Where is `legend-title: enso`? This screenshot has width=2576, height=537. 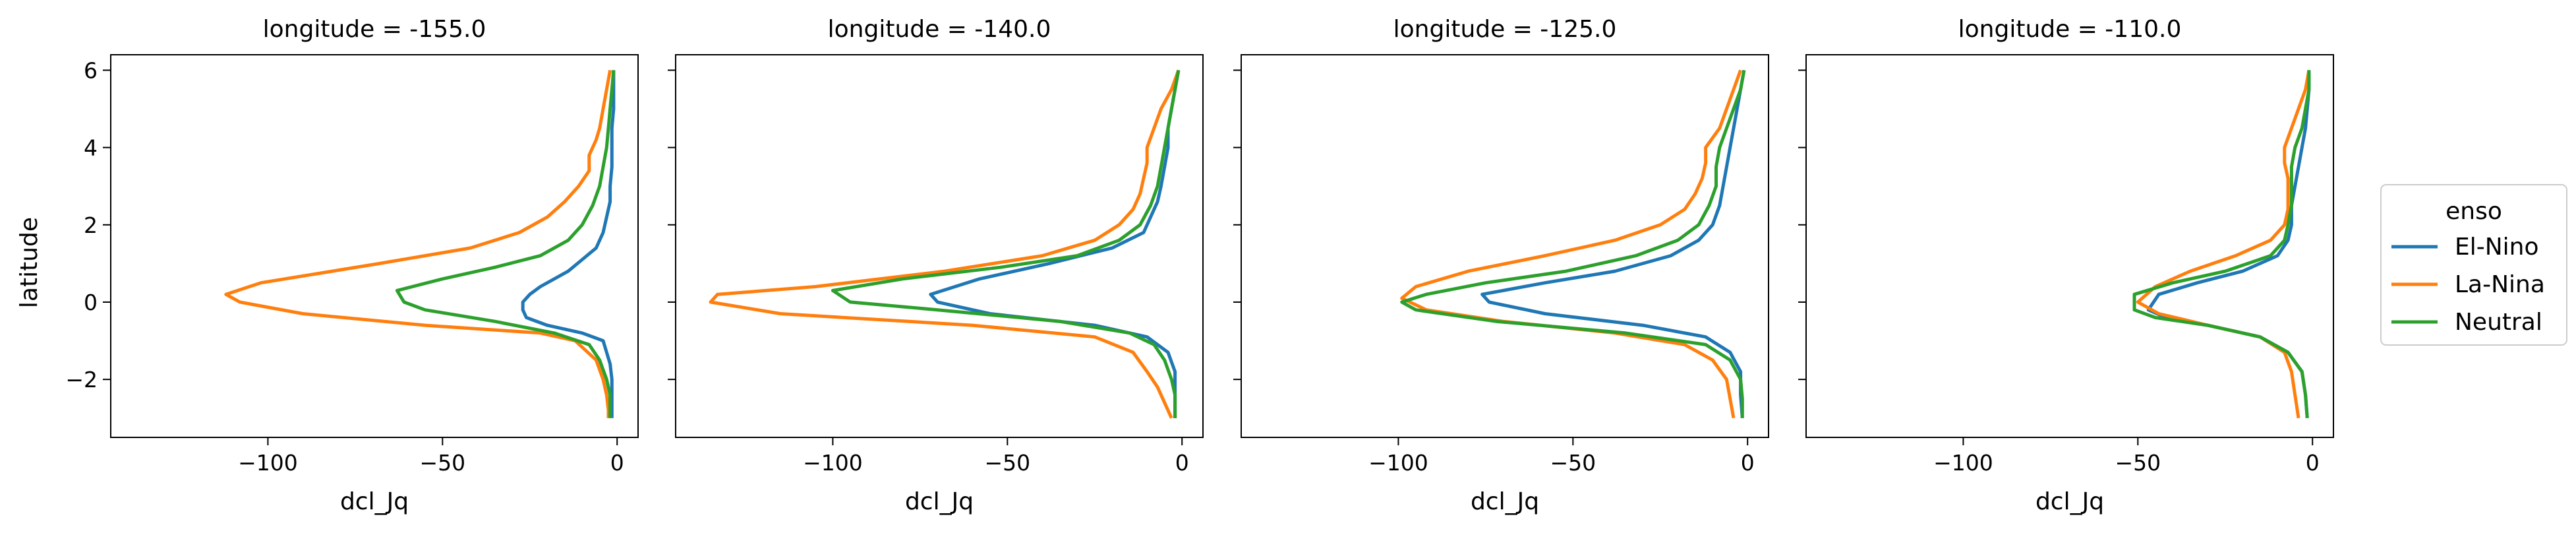
legend-title: enso is located at coordinates (2474, 212).